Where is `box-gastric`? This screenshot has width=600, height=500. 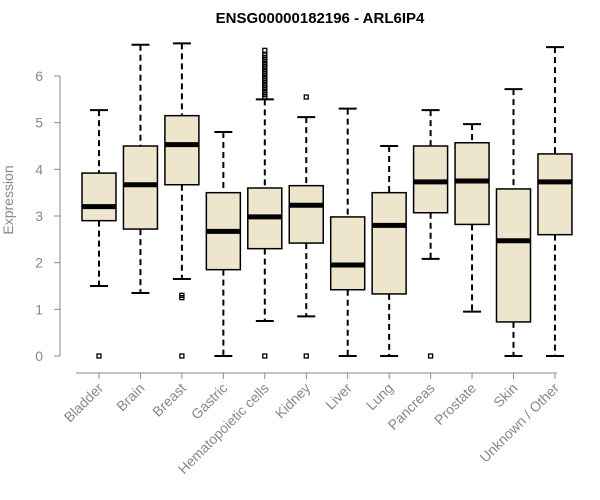
box-gastric is located at coordinates (223, 244).